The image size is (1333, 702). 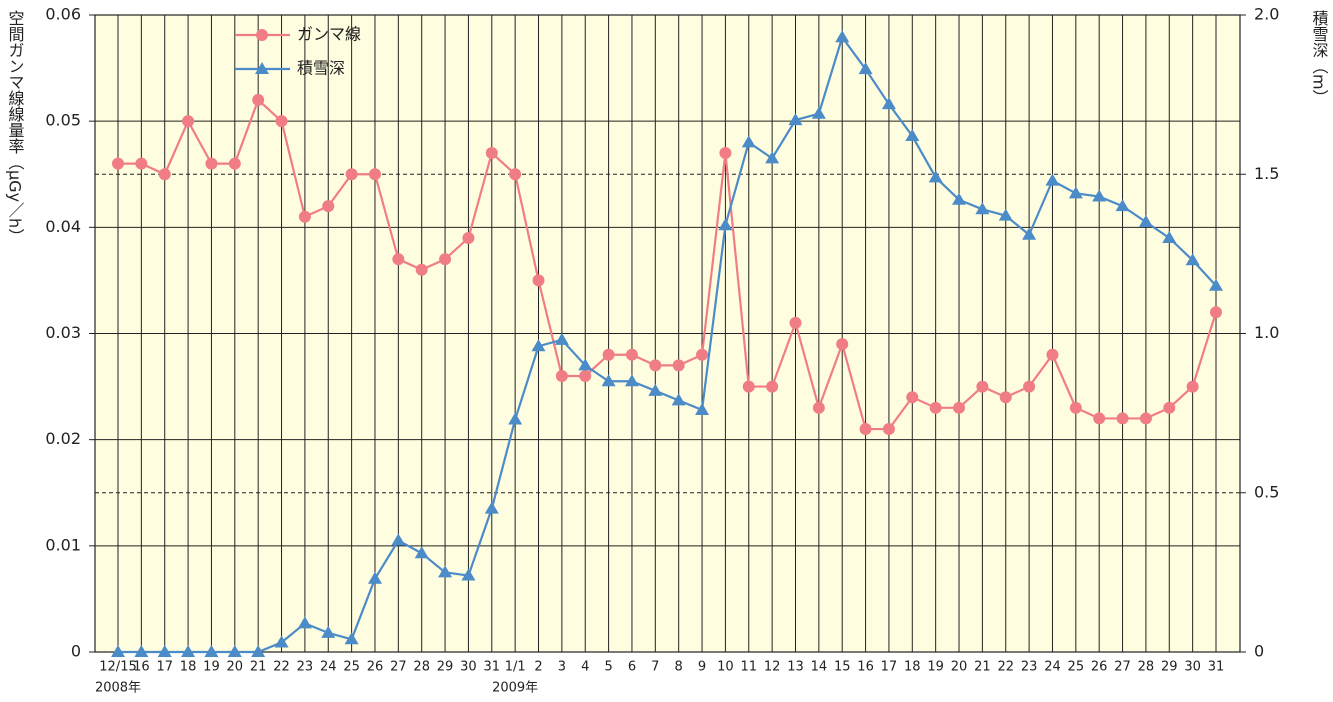 I want to click on x-tick-label: 25, so click(x=1076, y=667).